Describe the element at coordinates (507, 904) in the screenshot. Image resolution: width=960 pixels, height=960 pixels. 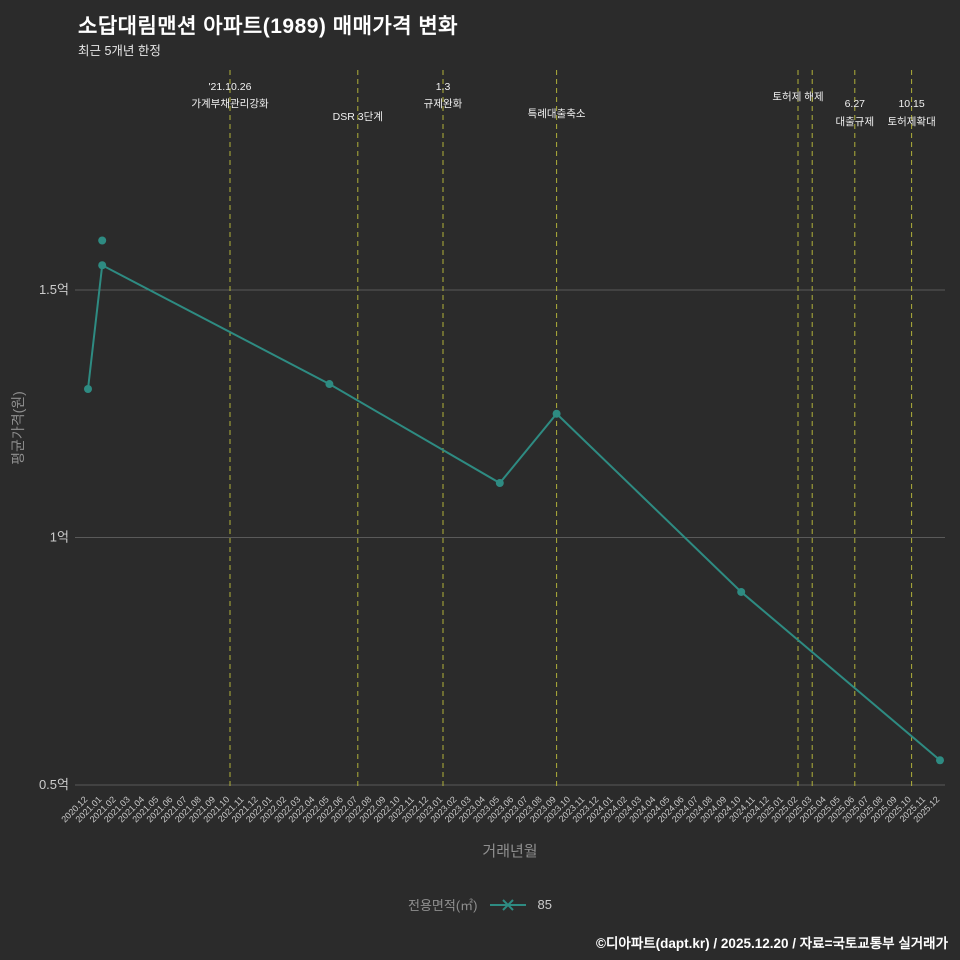
I see `line-x-marker-icon` at that location.